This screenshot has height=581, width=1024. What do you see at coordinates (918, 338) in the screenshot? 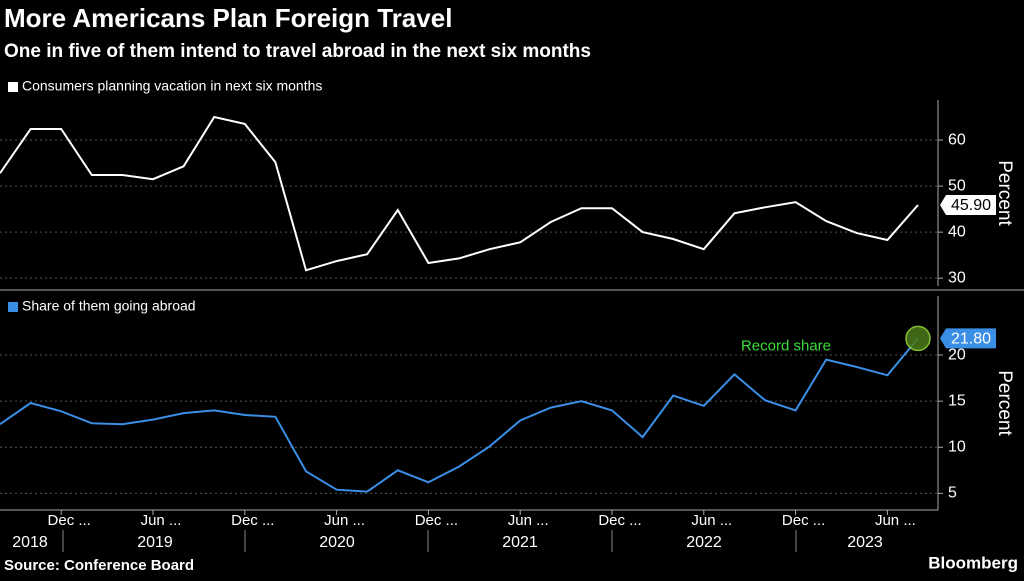
I see `highlight-circle` at bounding box center [918, 338].